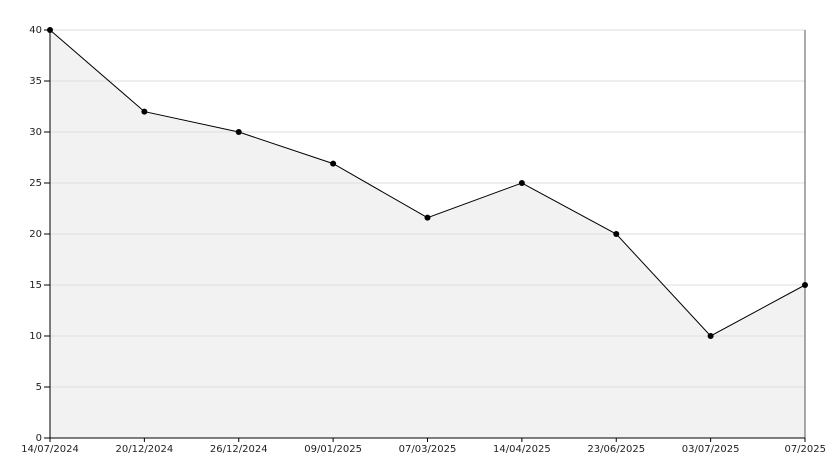 The width and height of the screenshot is (834, 468). What do you see at coordinates (805, 449) in the screenshot?
I see `x-tick-label: 07/2025` at bounding box center [805, 449].